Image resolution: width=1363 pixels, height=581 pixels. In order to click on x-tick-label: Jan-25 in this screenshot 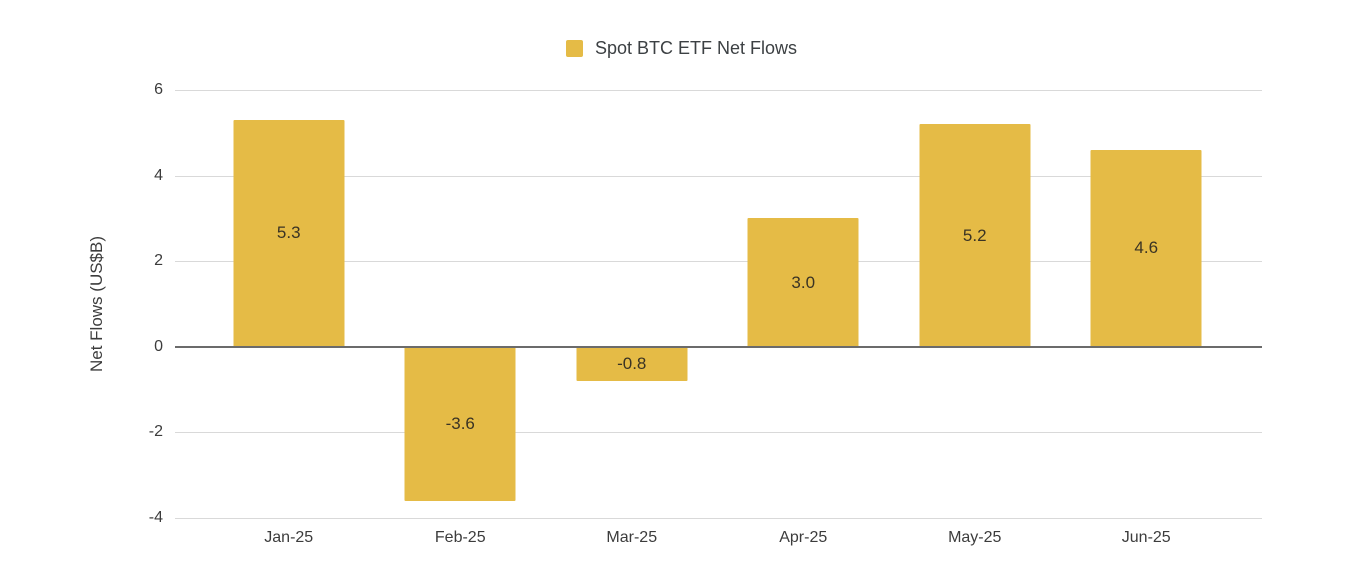, I will do `click(289, 537)`.